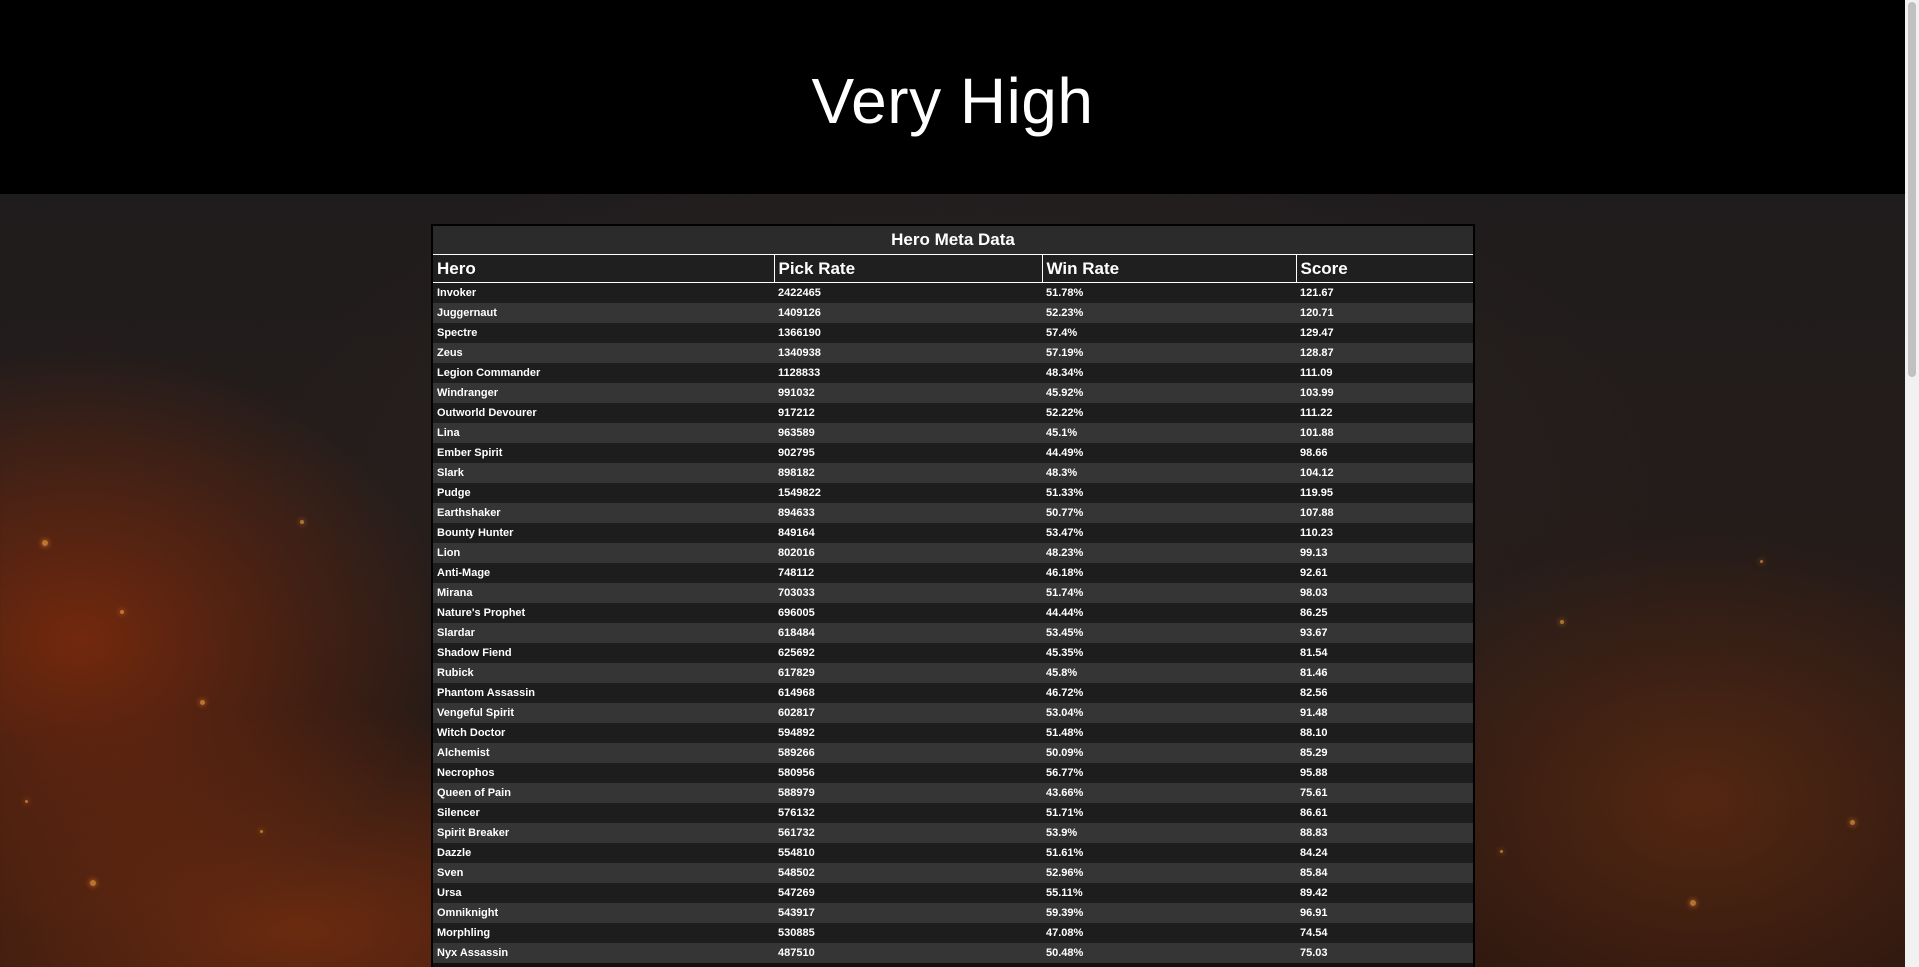 This screenshot has height=967, width=1919. I want to click on score-cell: 96.91, so click(1314, 913).